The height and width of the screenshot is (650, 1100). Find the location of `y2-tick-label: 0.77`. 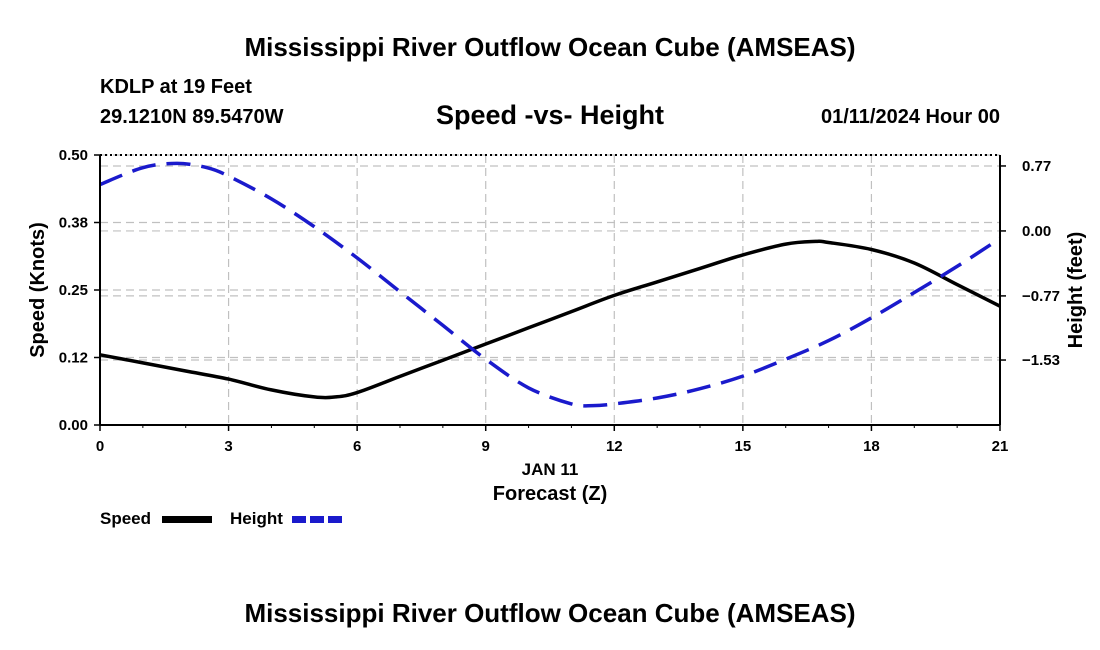

y2-tick-label: 0.77 is located at coordinates (1036, 166).